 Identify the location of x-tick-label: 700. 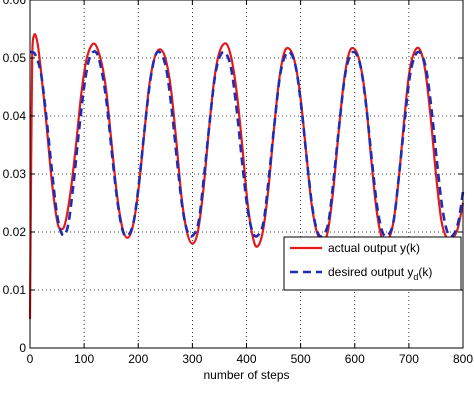
(409, 359).